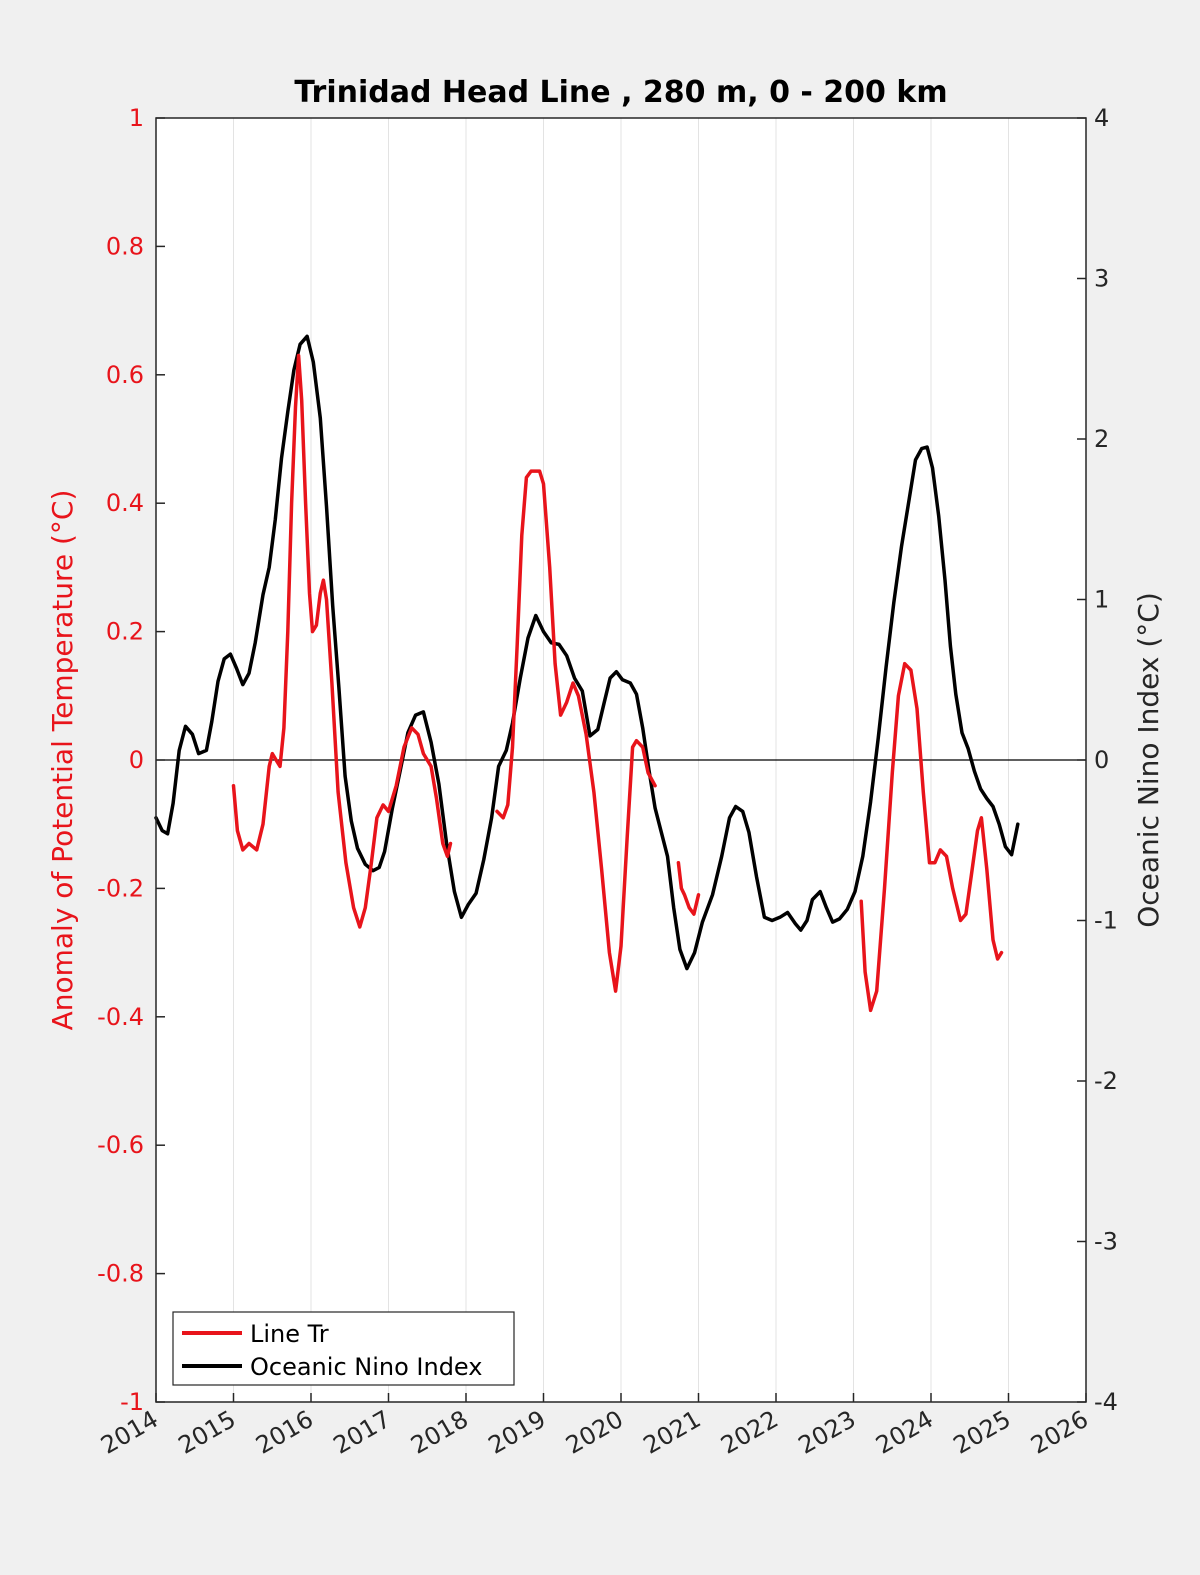 This screenshot has height=1575, width=1200. I want to click on chart-title: Trinidad Head Line , 280 m, 0 - 200 km, so click(620, 92).